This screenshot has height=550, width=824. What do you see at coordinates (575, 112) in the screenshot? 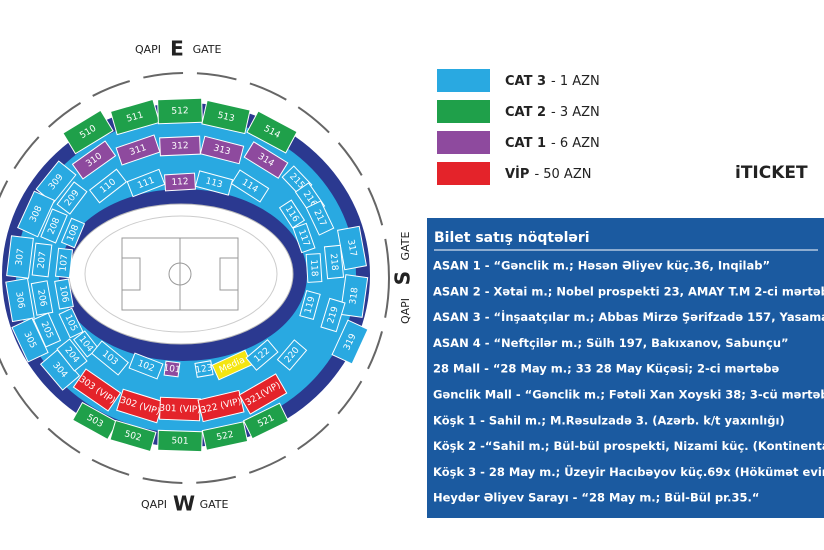
I see `legend-price: - 3 AZN` at bounding box center [575, 112].